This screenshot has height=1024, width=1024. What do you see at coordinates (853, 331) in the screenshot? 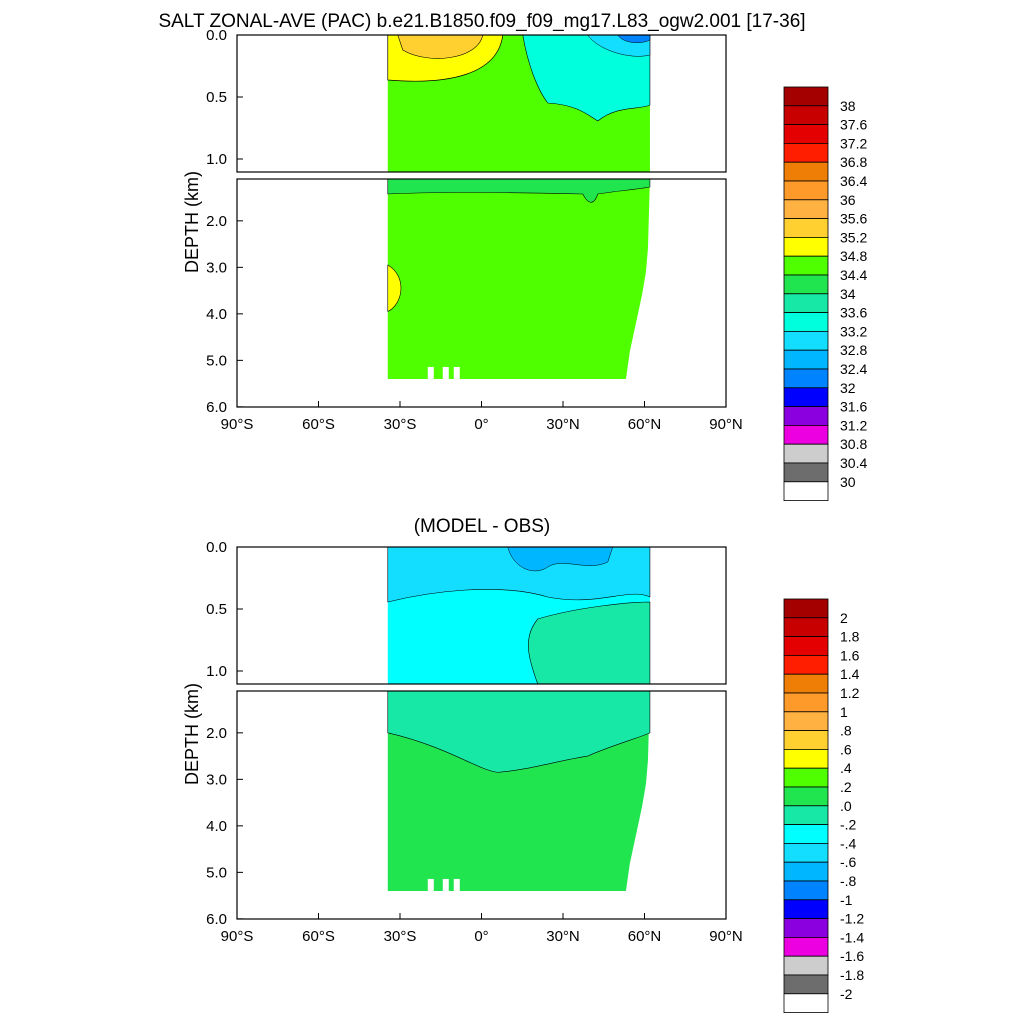
I see `colorbar-label: 33.2` at bounding box center [853, 331].